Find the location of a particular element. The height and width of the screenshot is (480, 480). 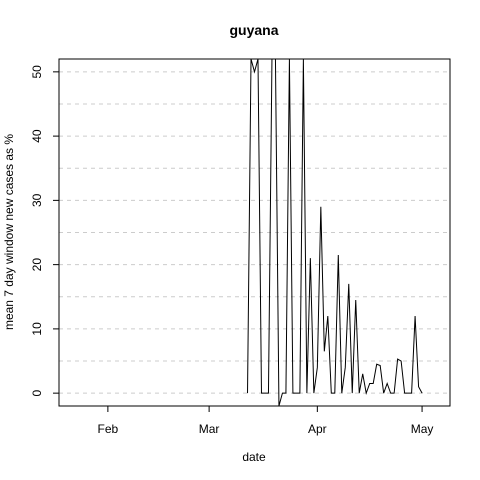

x-axis-title: date is located at coordinates (254, 457).